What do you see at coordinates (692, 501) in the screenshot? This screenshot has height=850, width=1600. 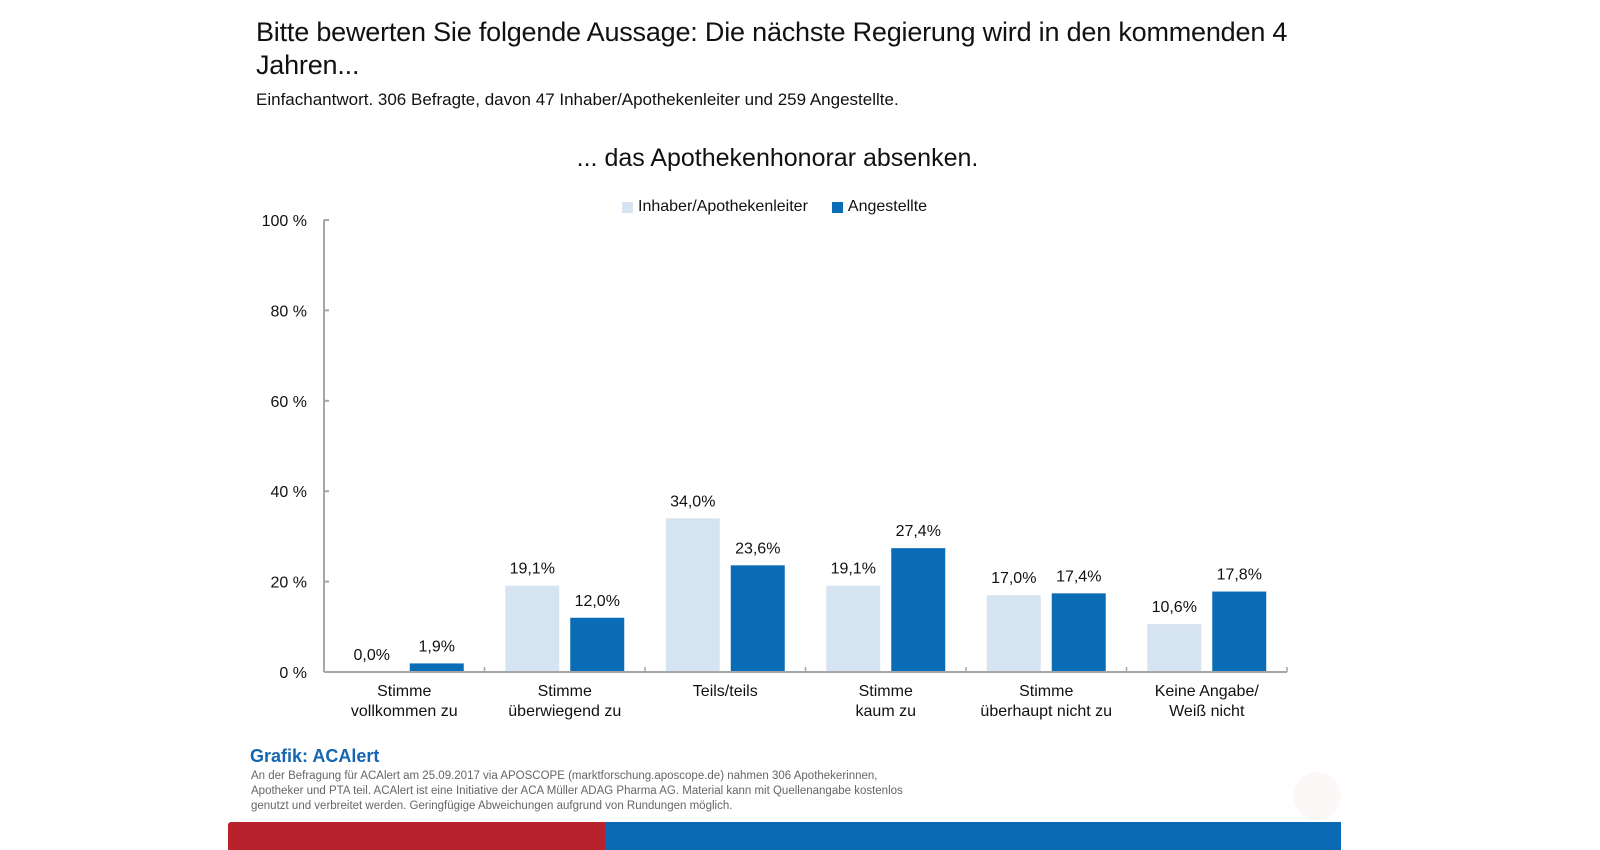 I see `data-label: 34,0%` at bounding box center [692, 501].